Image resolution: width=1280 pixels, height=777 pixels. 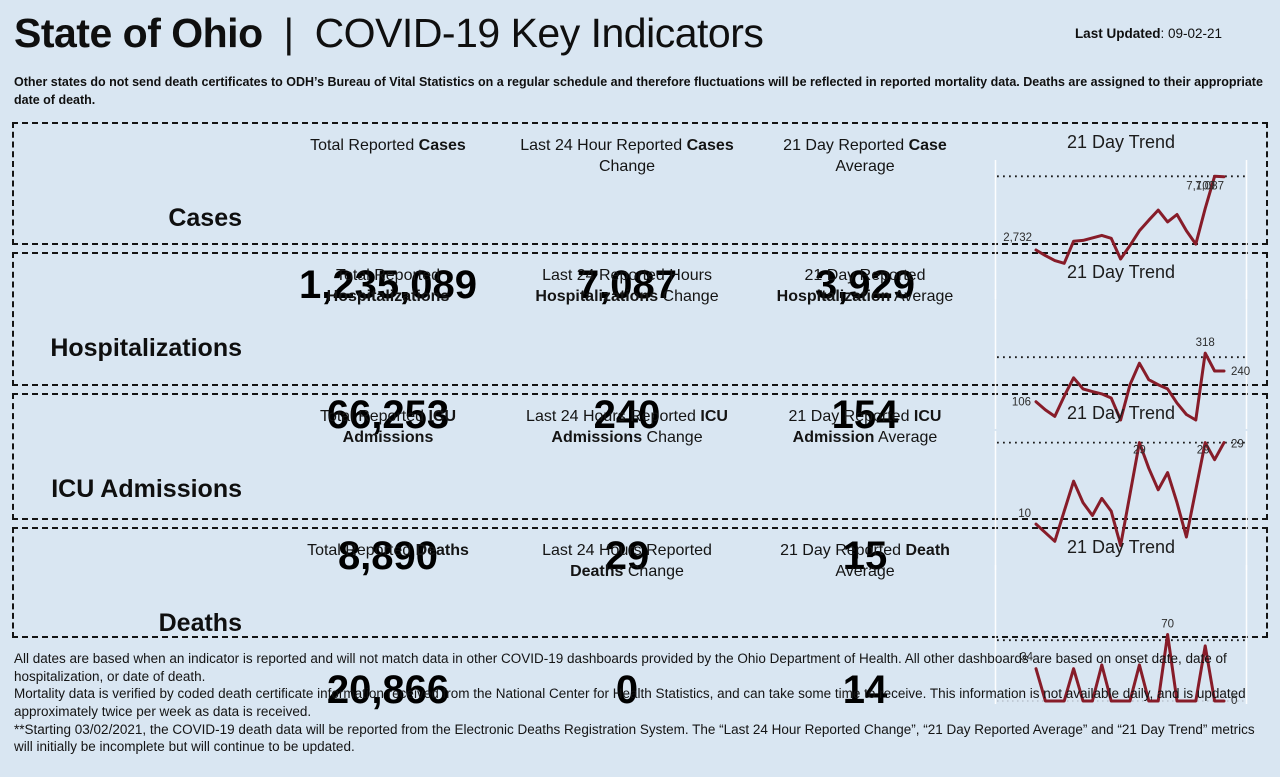 I want to click on svg-text: 240, so click(x=1240, y=372).